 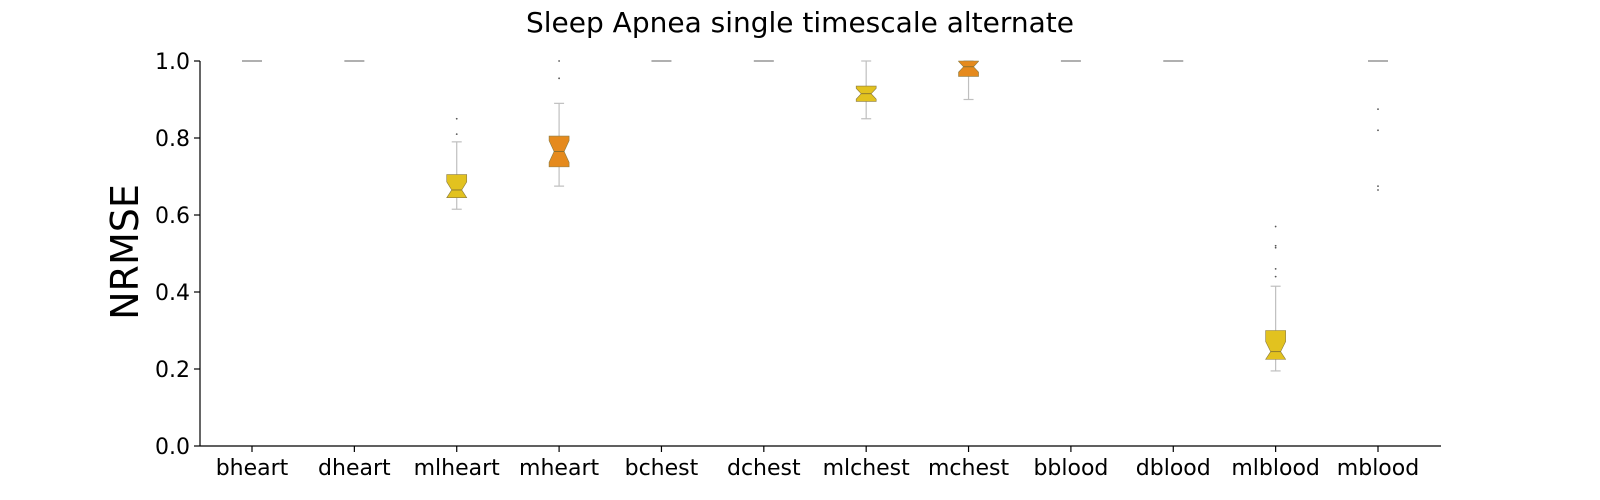 I want to click on x-tick-label: dheart, so click(x=354, y=468).